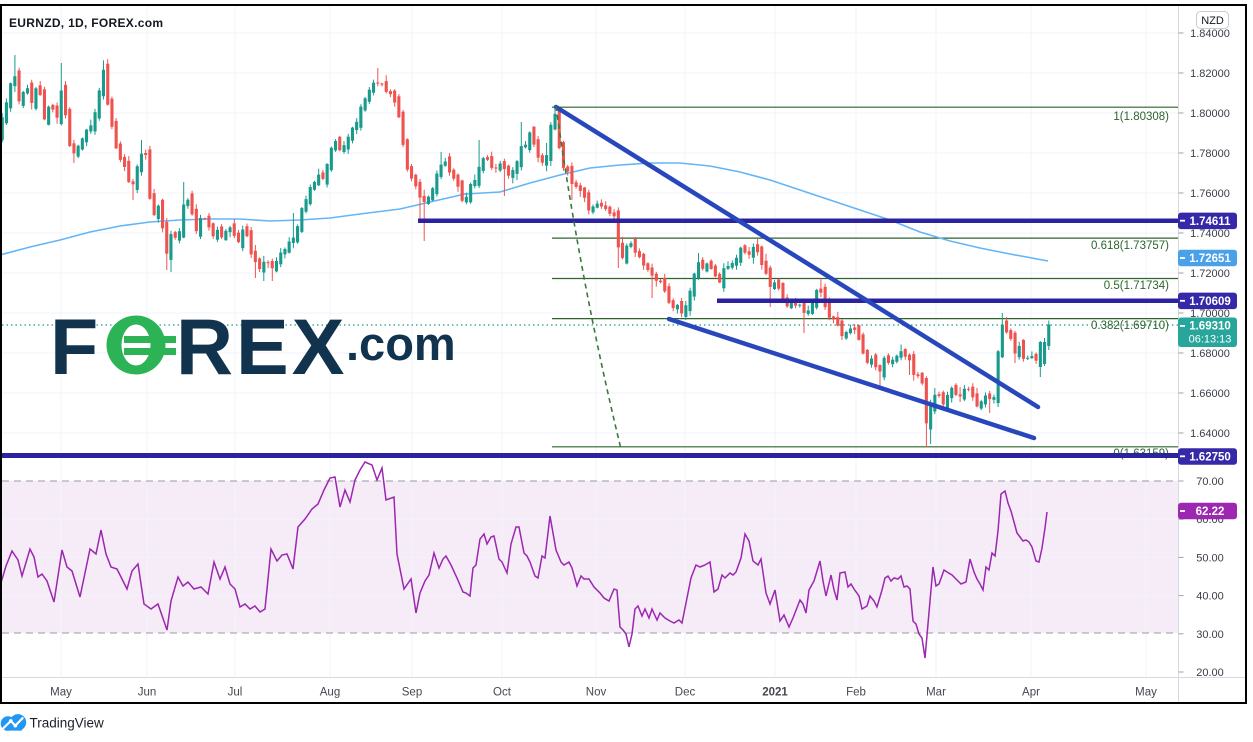  What do you see at coordinates (1210, 274) in the screenshot?
I see `svg-text: 1.72000` at bounding box center [1210, 274].